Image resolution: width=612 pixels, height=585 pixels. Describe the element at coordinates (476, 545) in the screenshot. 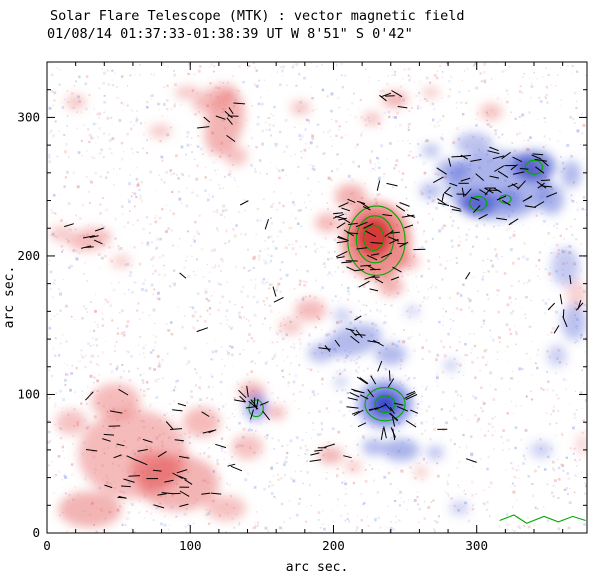

I see `x-tick-label: 300` at that location.